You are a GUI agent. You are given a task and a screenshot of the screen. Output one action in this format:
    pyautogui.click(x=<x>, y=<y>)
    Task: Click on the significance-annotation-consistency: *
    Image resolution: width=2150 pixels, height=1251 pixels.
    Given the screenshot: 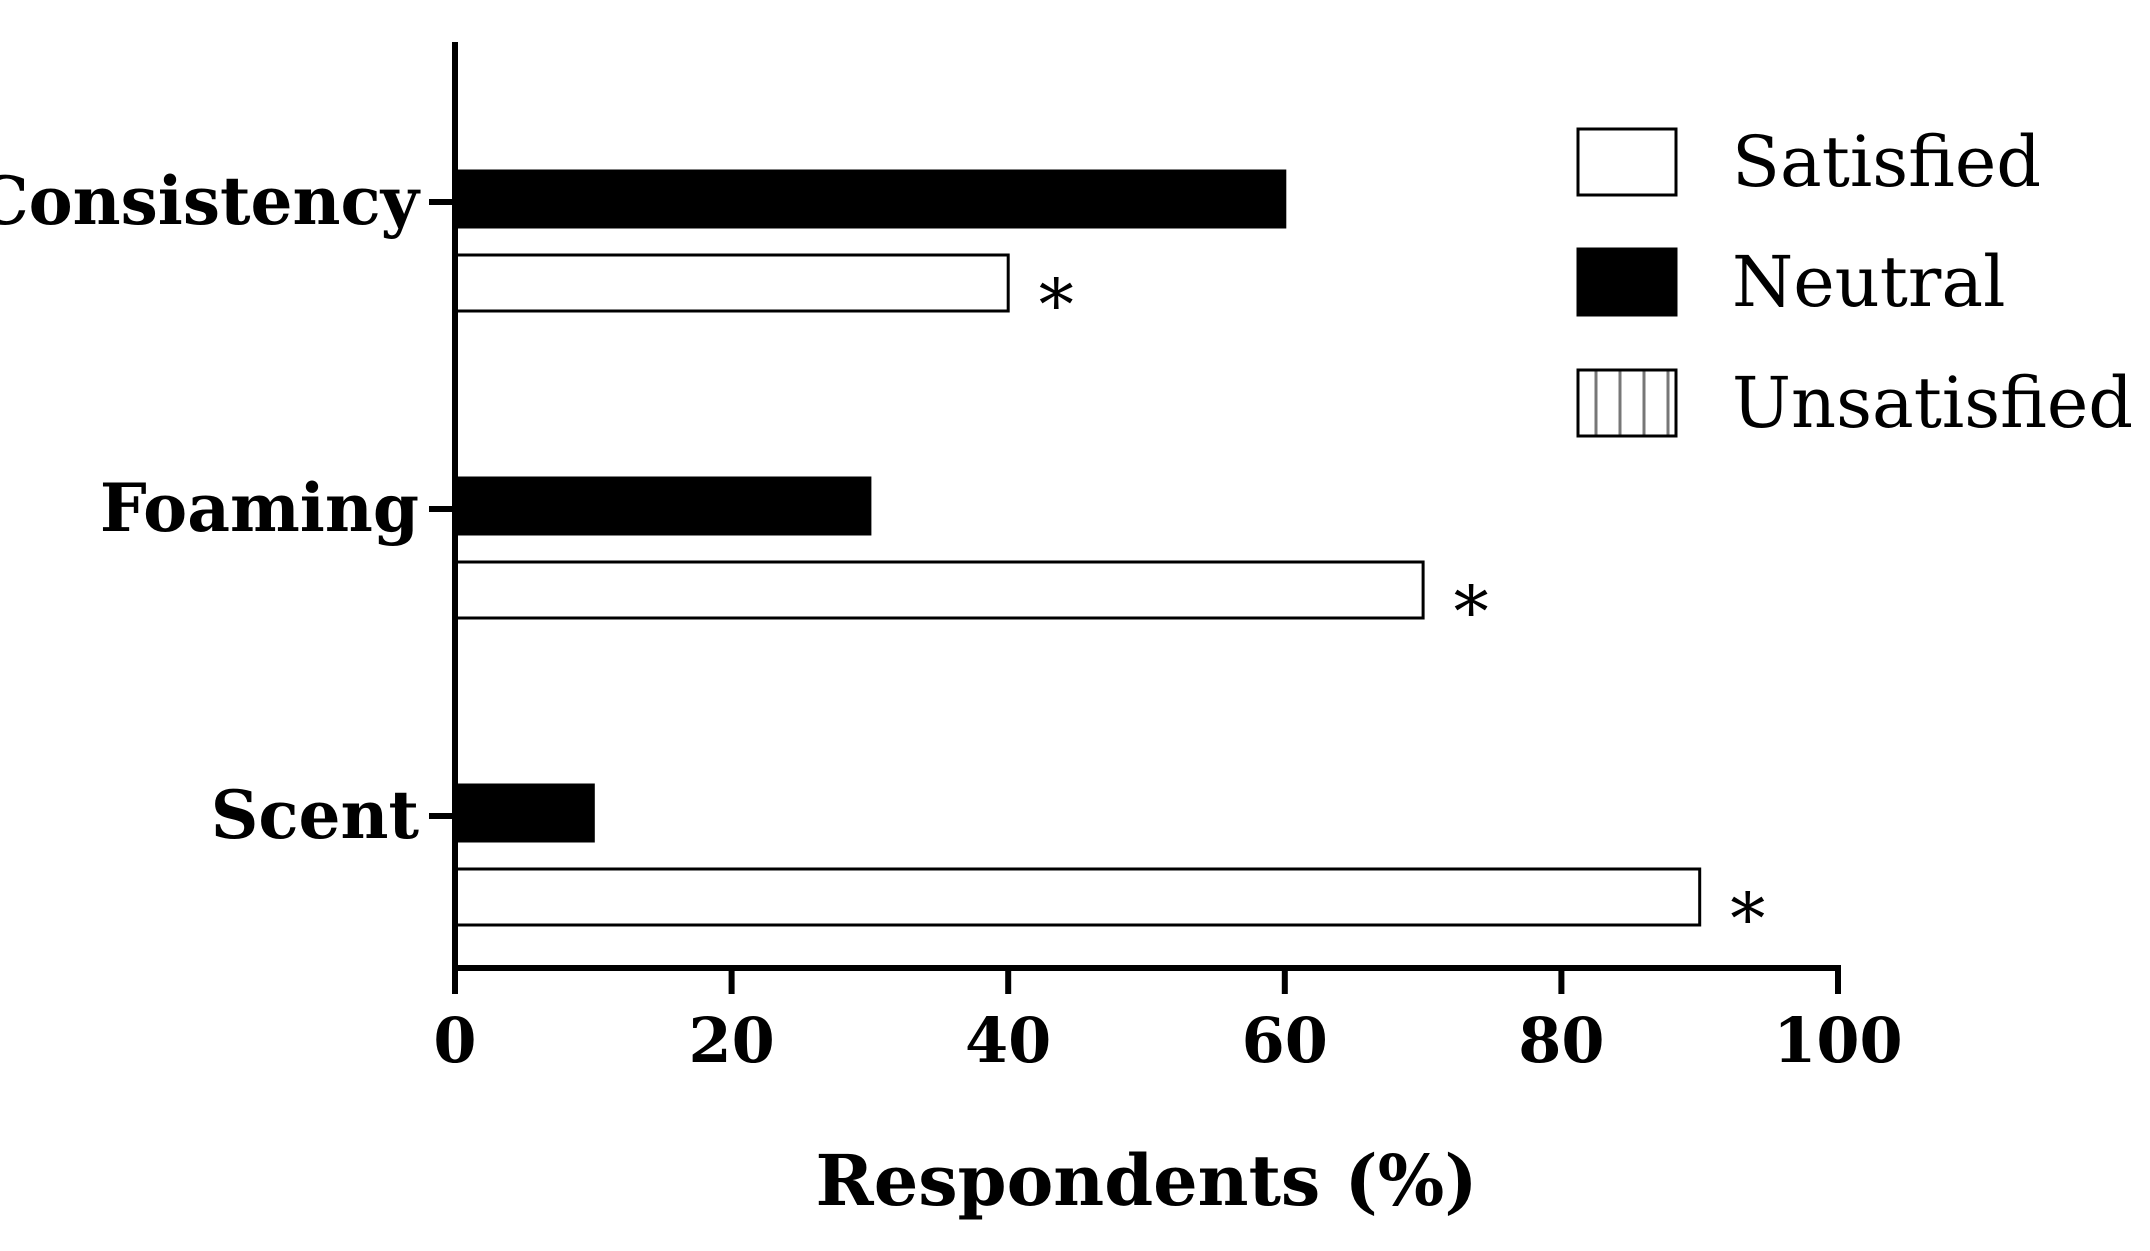 What is the action you would take?
    pyautogui.click(x=1056, y=305)
    